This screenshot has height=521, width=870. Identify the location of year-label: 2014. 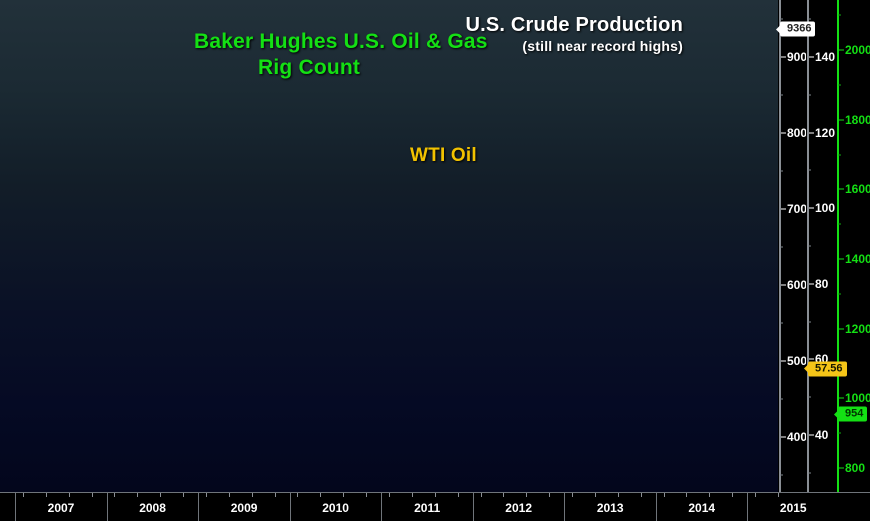
(702, 508).